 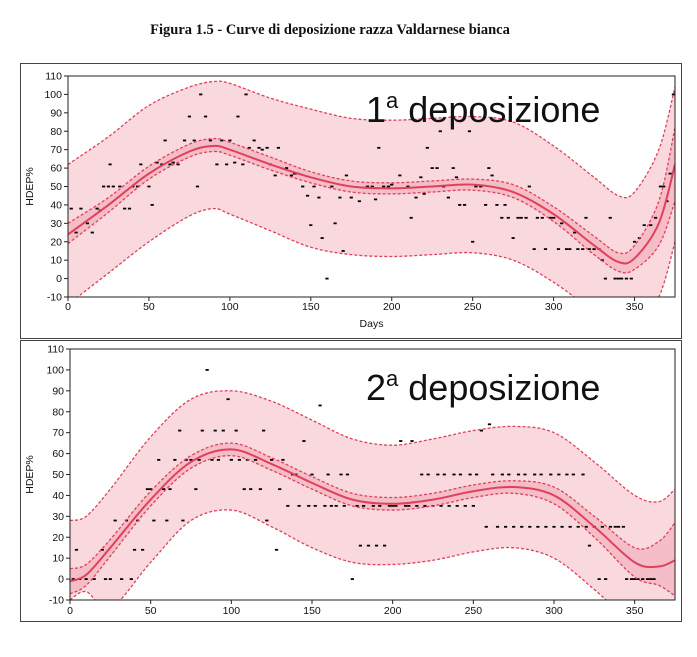 What do you see at coordinates (339, 554) in the screenshot?
I see `prediction-lower-line` at bounding box center [339, 554].